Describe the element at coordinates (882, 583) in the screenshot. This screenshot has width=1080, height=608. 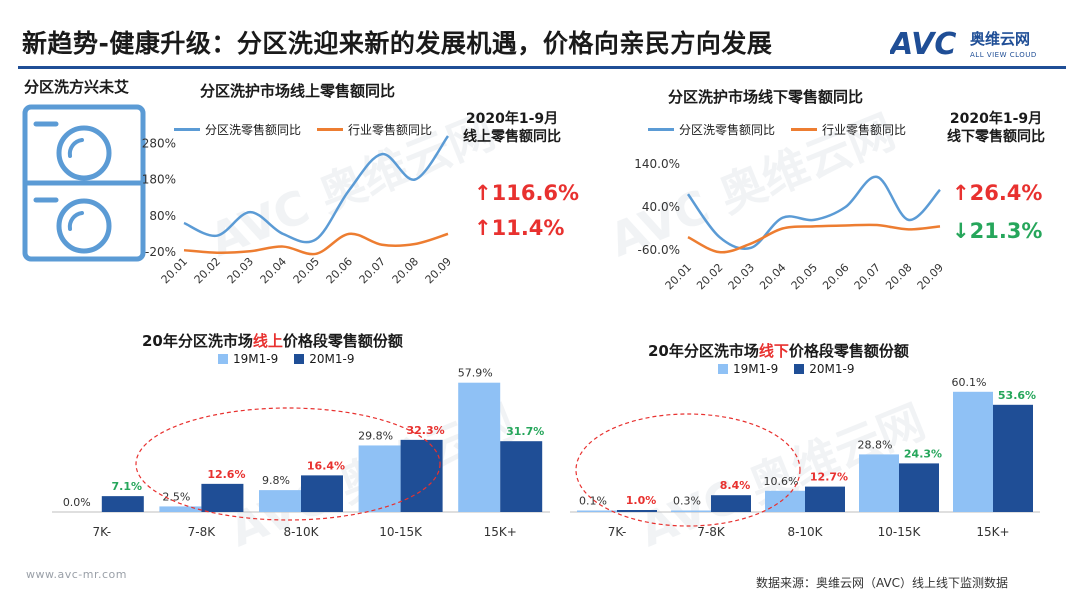
I see `footer-source: 数据来源：奥维云网（AVC）线上线下监测数据` at that location.